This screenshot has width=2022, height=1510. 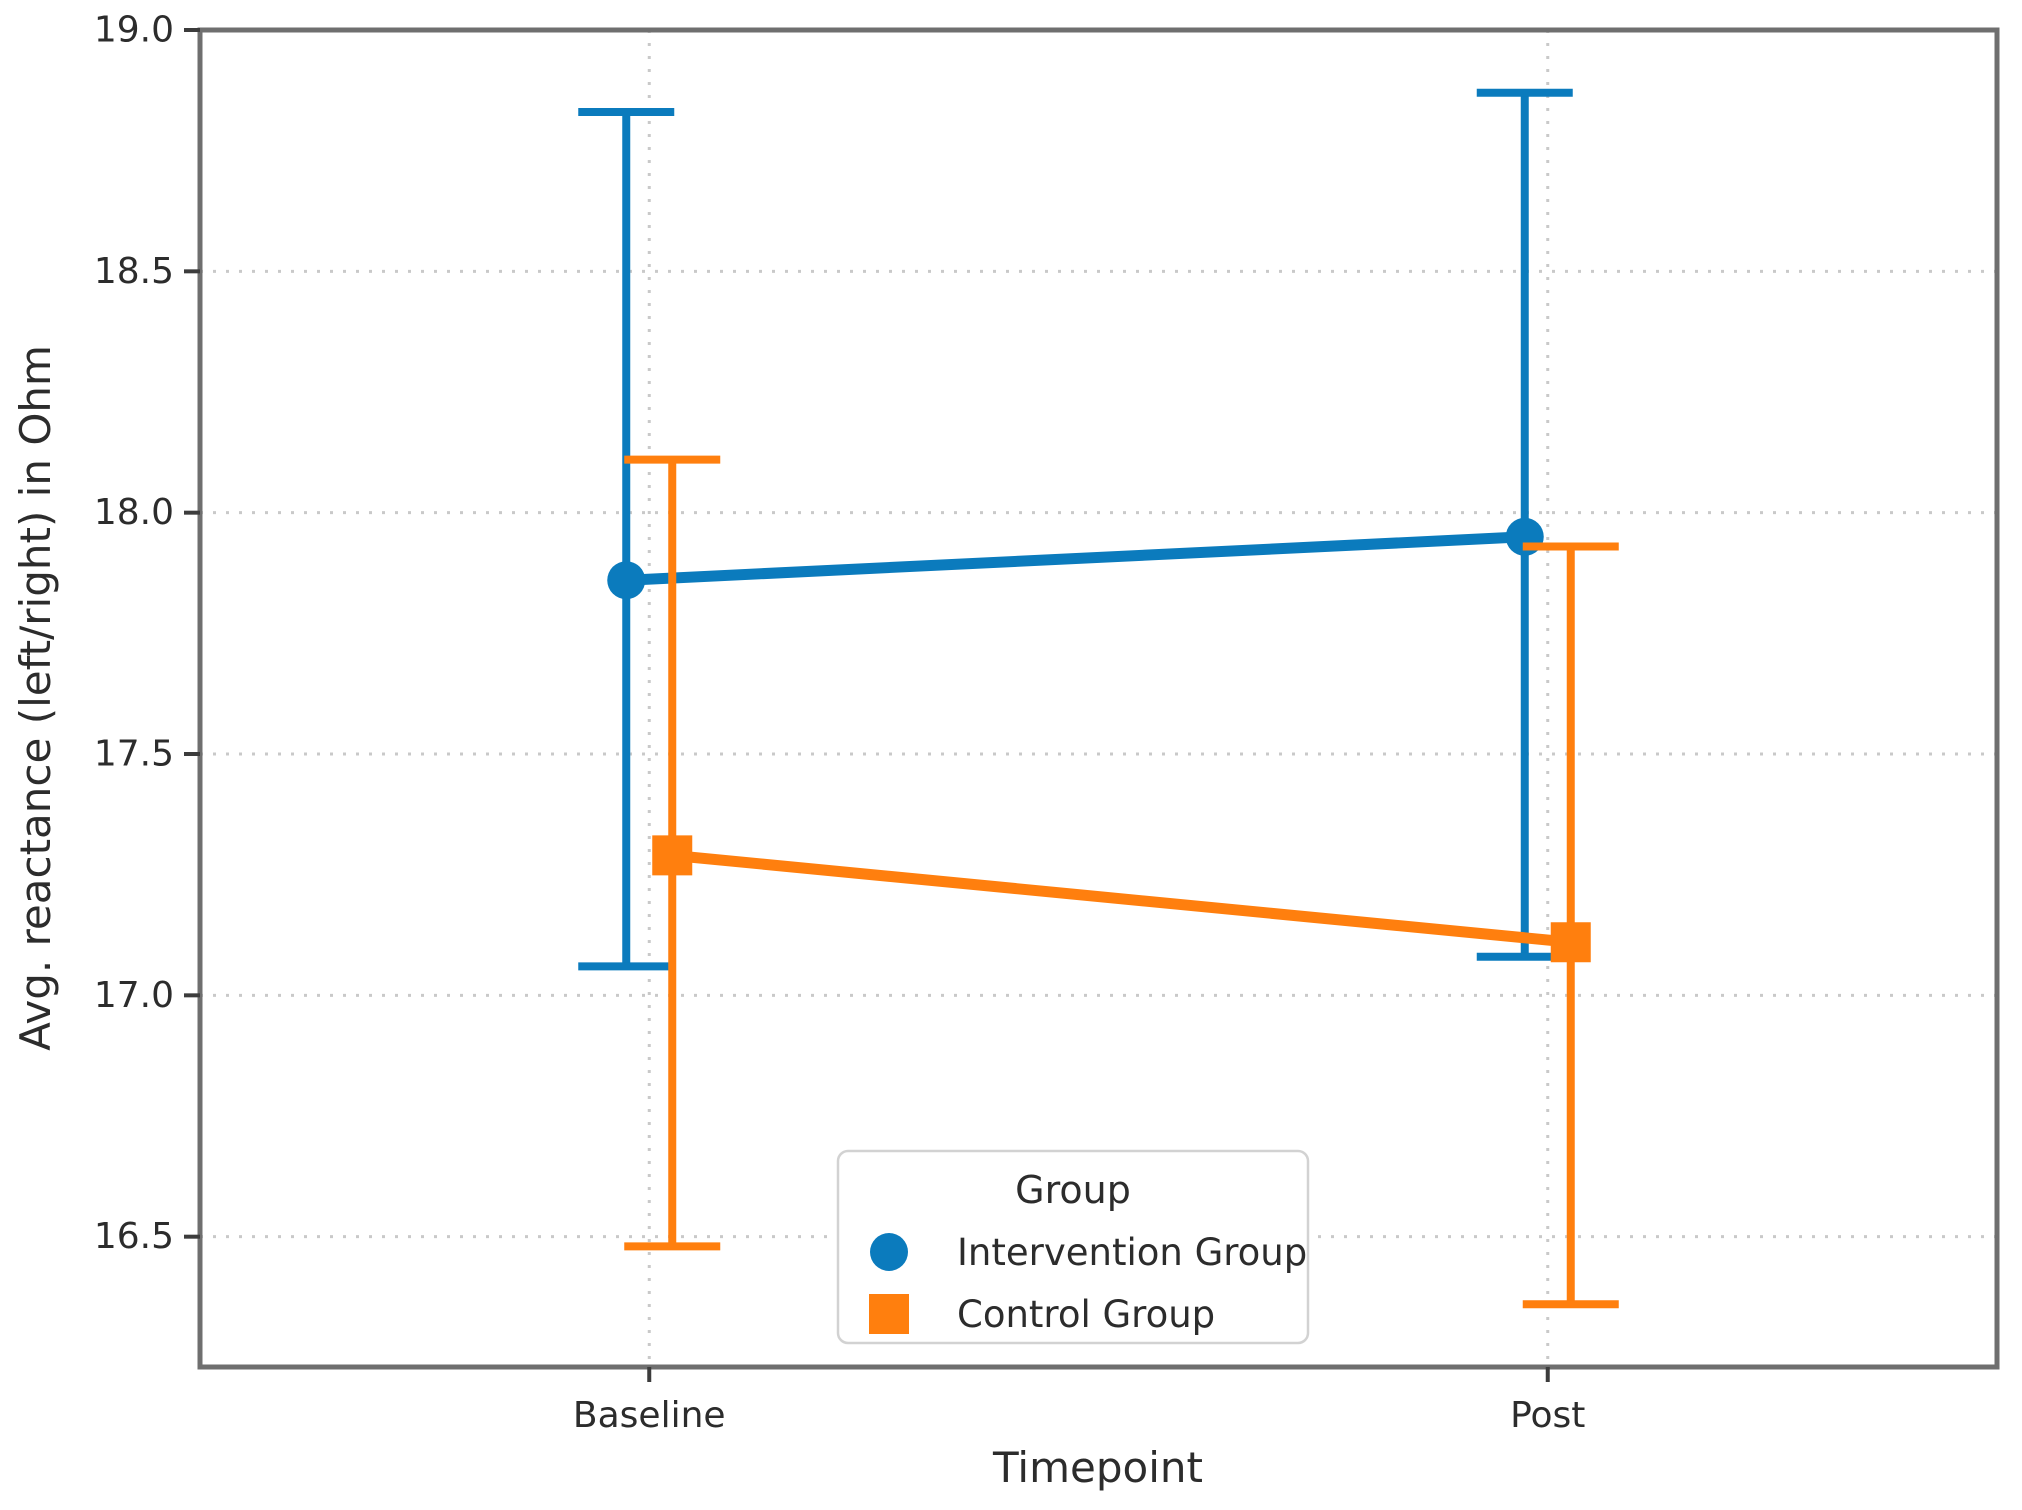 What do you see at coordinates (1132, 1252) in the screenshot?
I see `legend-label-intervention: Intervention Group` at bounding box center [1132, 1252].